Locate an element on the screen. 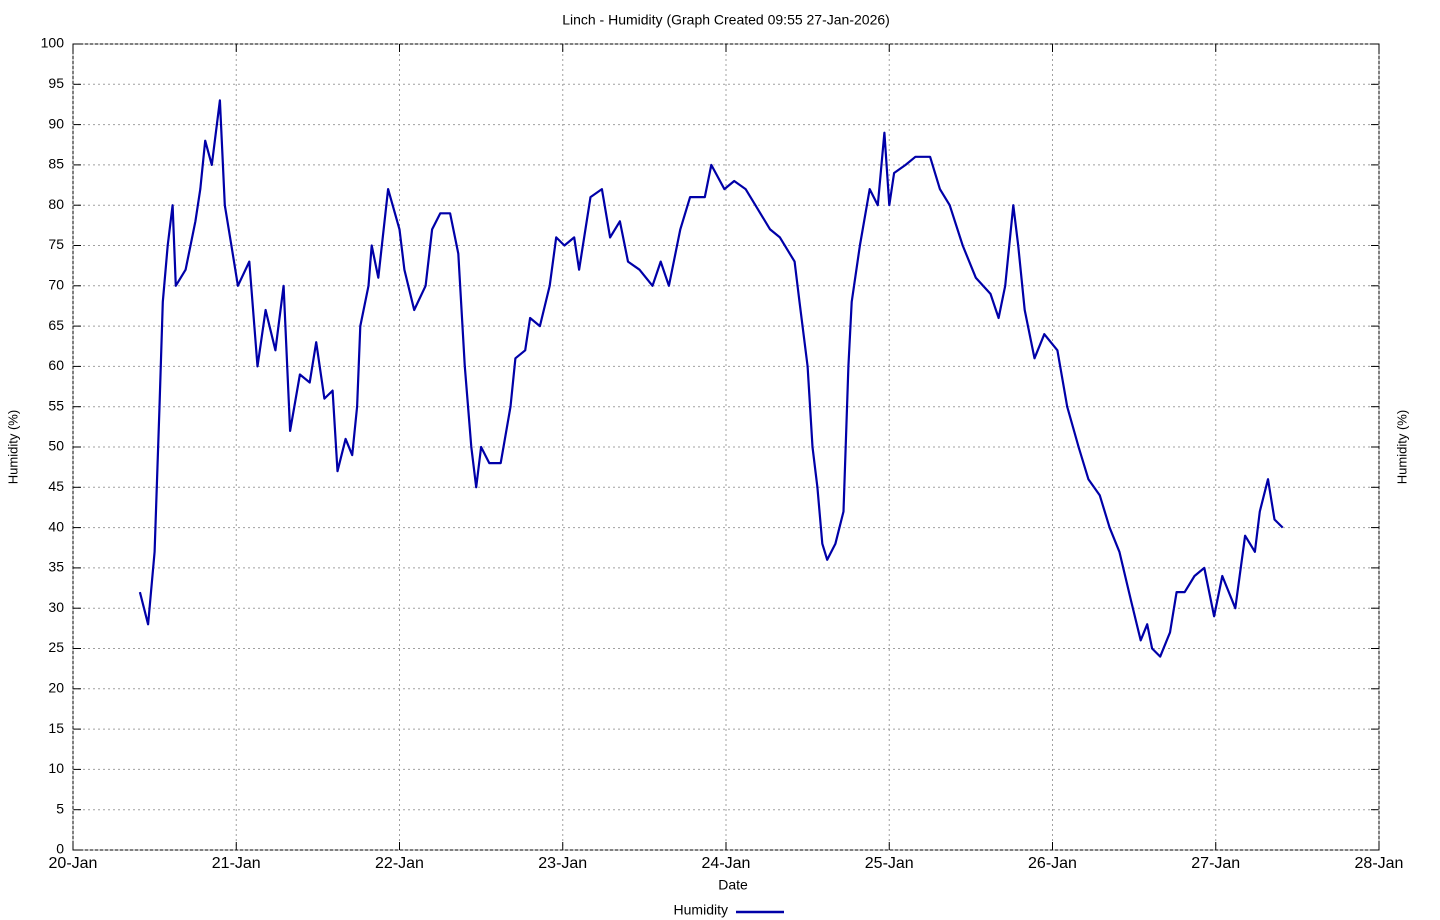 Image resolution: width=1440 pixels, height=920 pixels. x-tick-label: 24-Jan is located at coordinates (726, 863).